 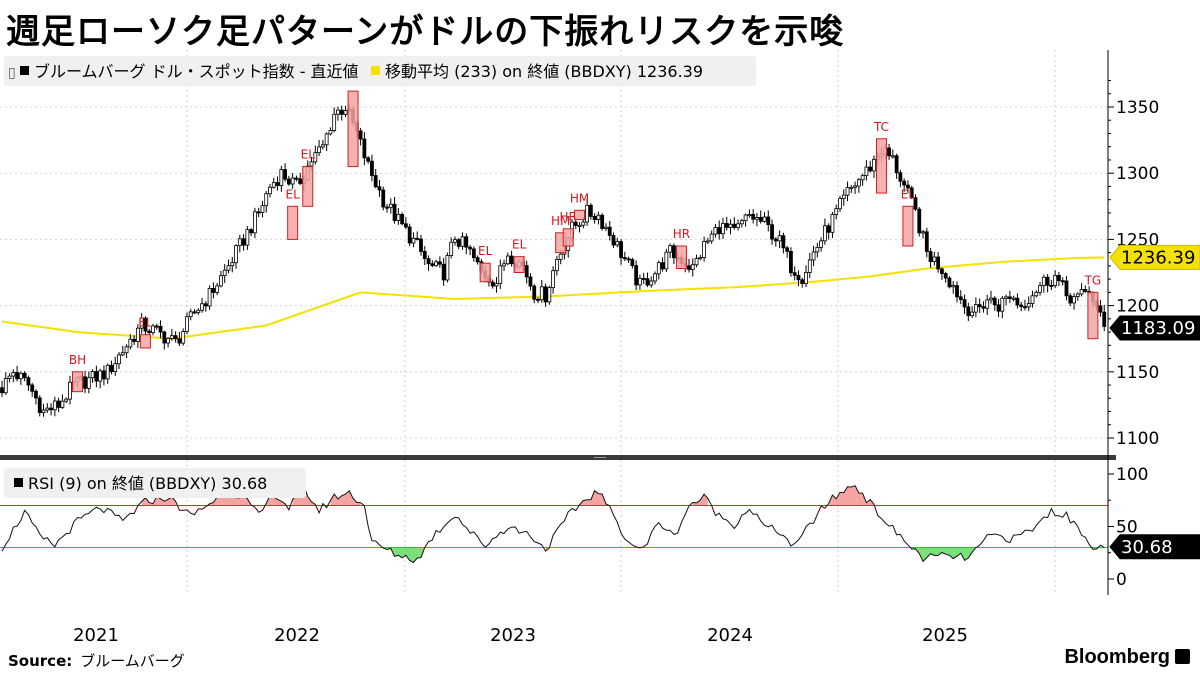 What do you see at coordinates (308, 155) in the screenshot?
I see `pattern-label: EL` at bounding box center [308, 155].